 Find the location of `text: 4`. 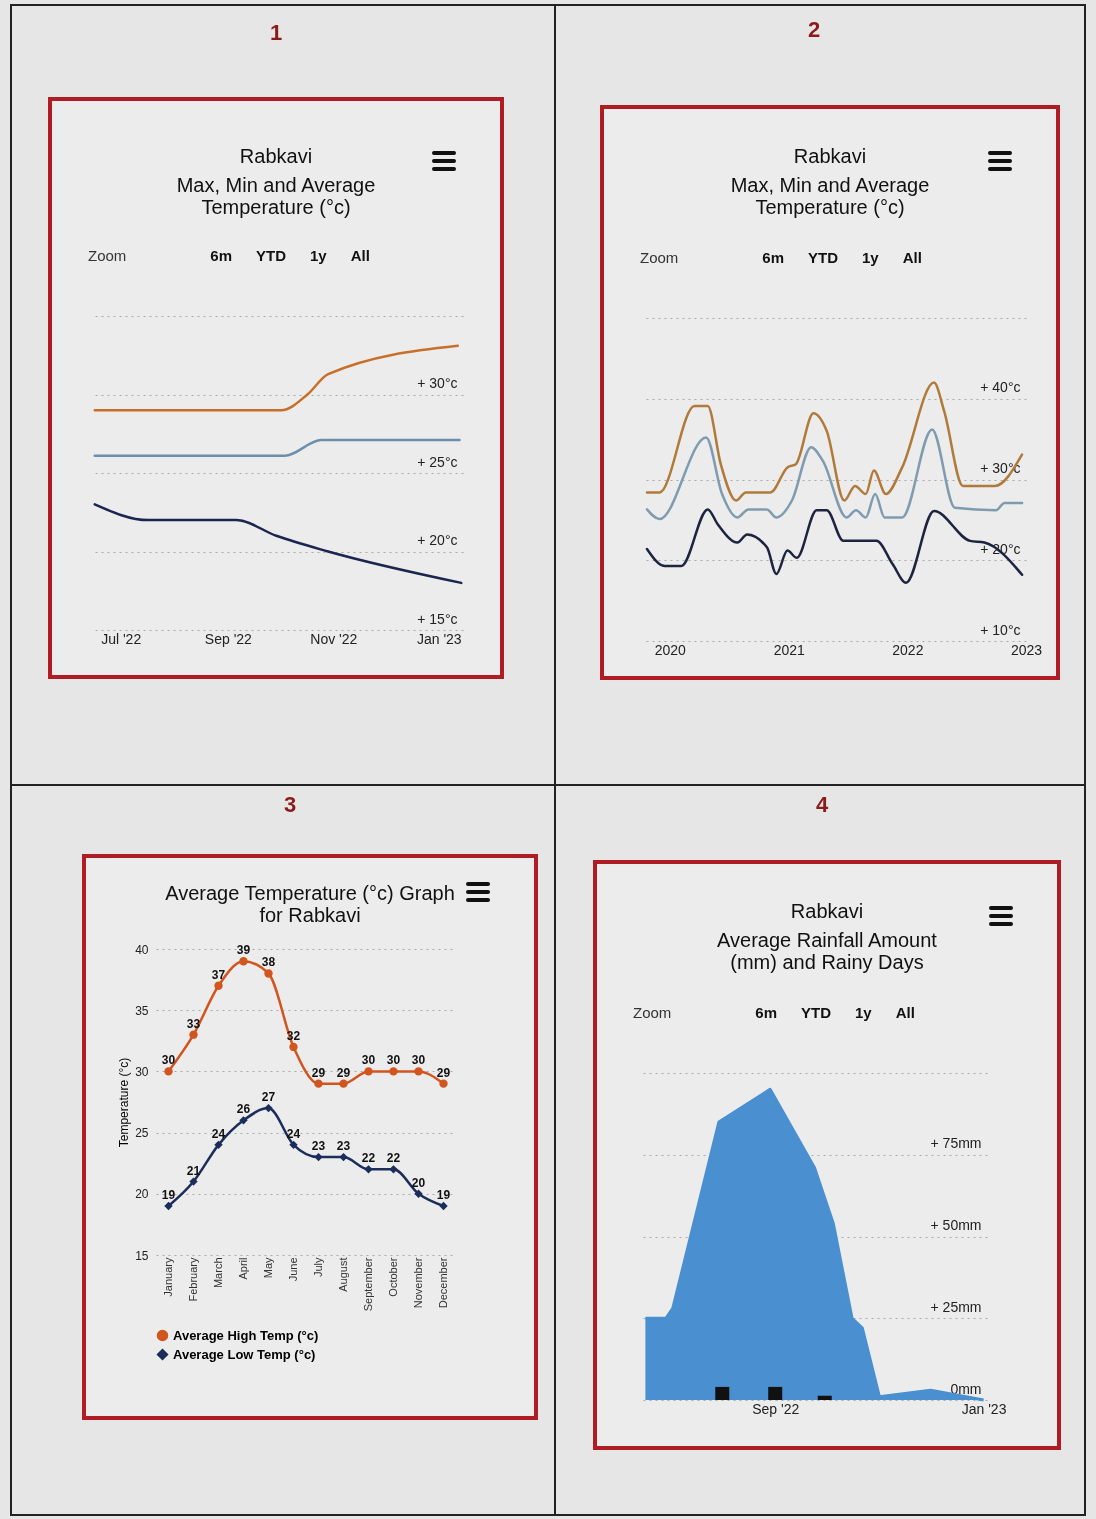

text: 4 is located at coordinates (822, 805).